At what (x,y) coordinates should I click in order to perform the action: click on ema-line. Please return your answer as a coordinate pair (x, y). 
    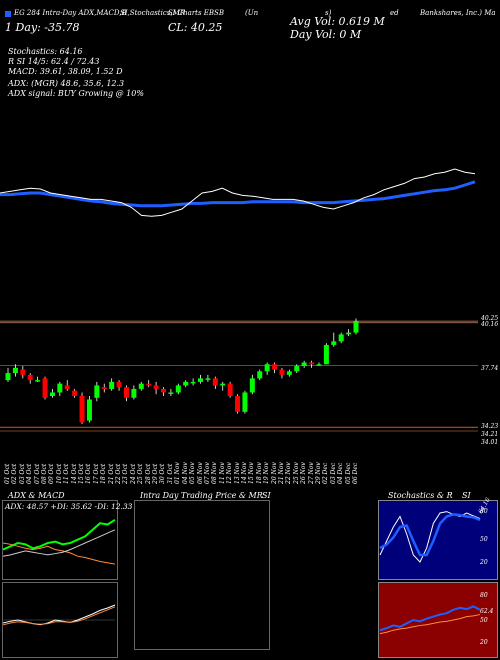
    Looking at the image, I should click on (238, 194).